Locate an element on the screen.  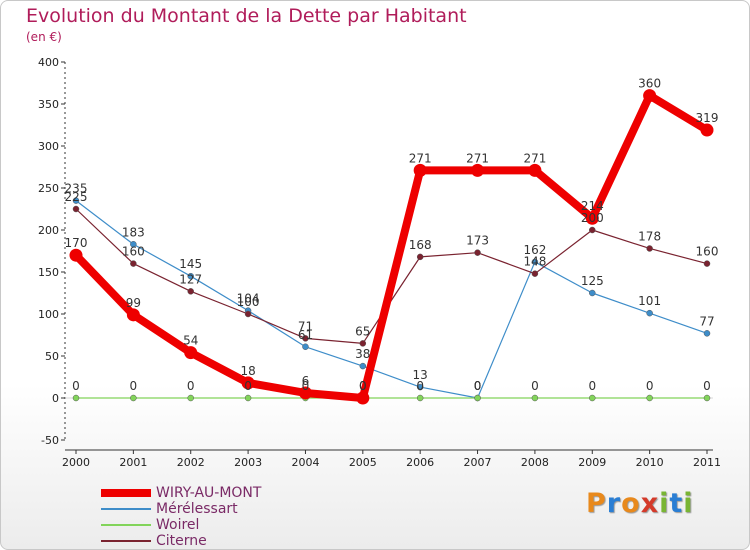
data-label: 168 is located at coordinates (420, 245).